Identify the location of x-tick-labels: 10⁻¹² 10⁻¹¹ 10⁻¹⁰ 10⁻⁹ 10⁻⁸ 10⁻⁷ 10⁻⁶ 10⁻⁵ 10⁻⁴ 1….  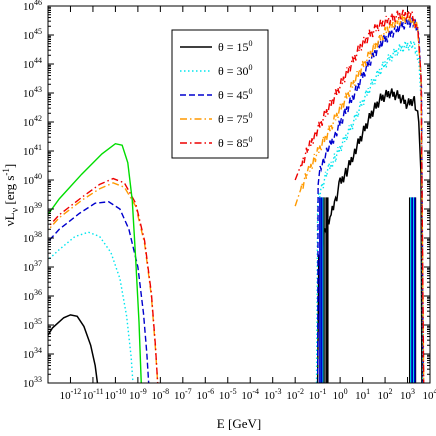
(248, 394).